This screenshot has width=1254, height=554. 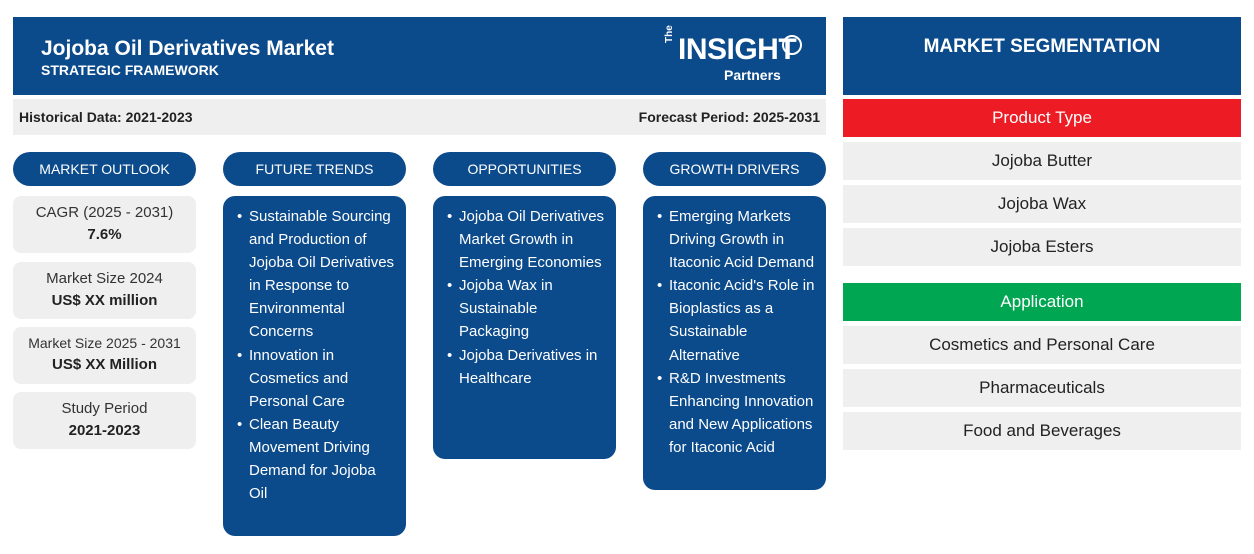 What do you see at coordinates (734, 169) in the screenshot?
I see `growth-drivers-heading: GROWTH DRIVERS` at bounding box center [734, 169].